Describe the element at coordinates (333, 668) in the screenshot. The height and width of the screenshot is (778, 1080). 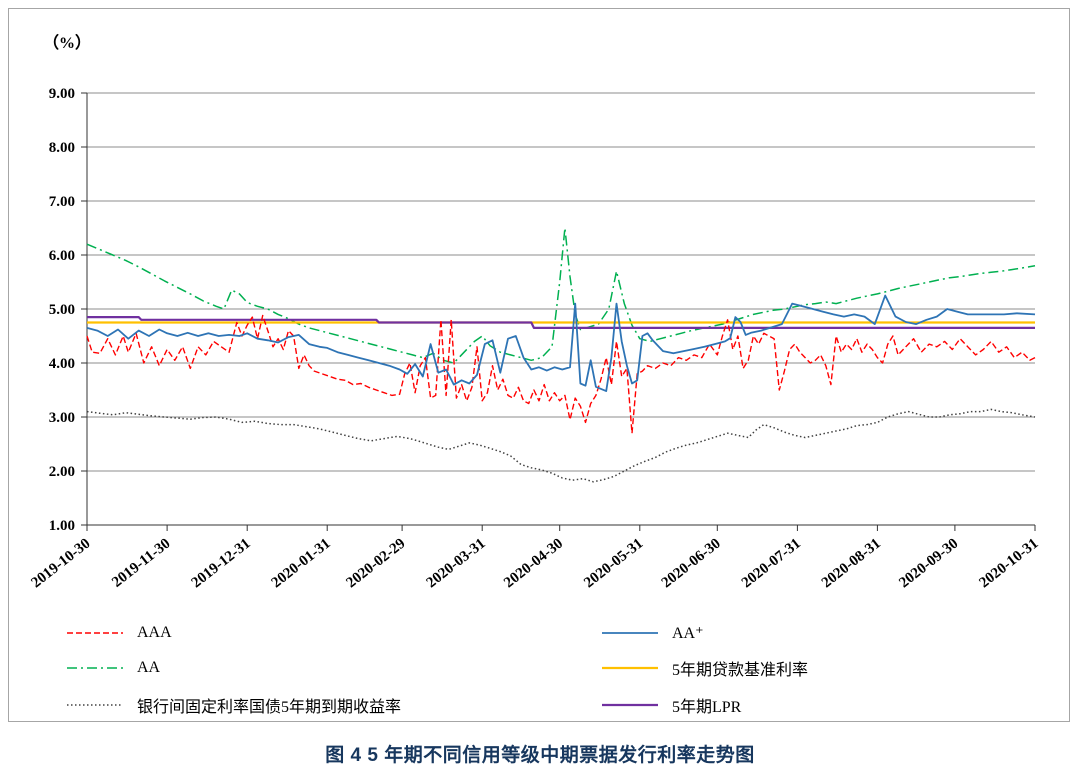
I see `legend-item-aa: AA` at that location.